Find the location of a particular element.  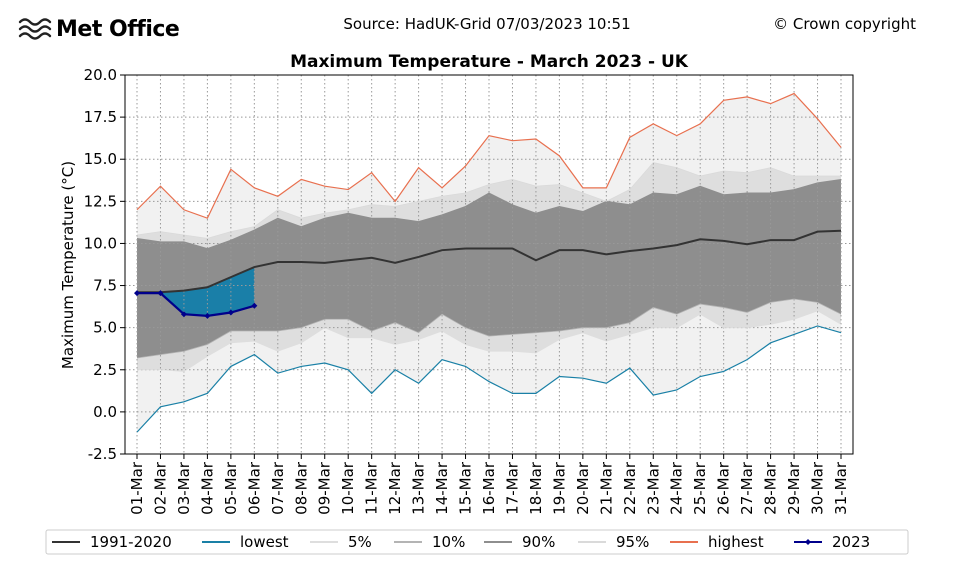

legend-label: 5% is located at coordinates (360, 542).